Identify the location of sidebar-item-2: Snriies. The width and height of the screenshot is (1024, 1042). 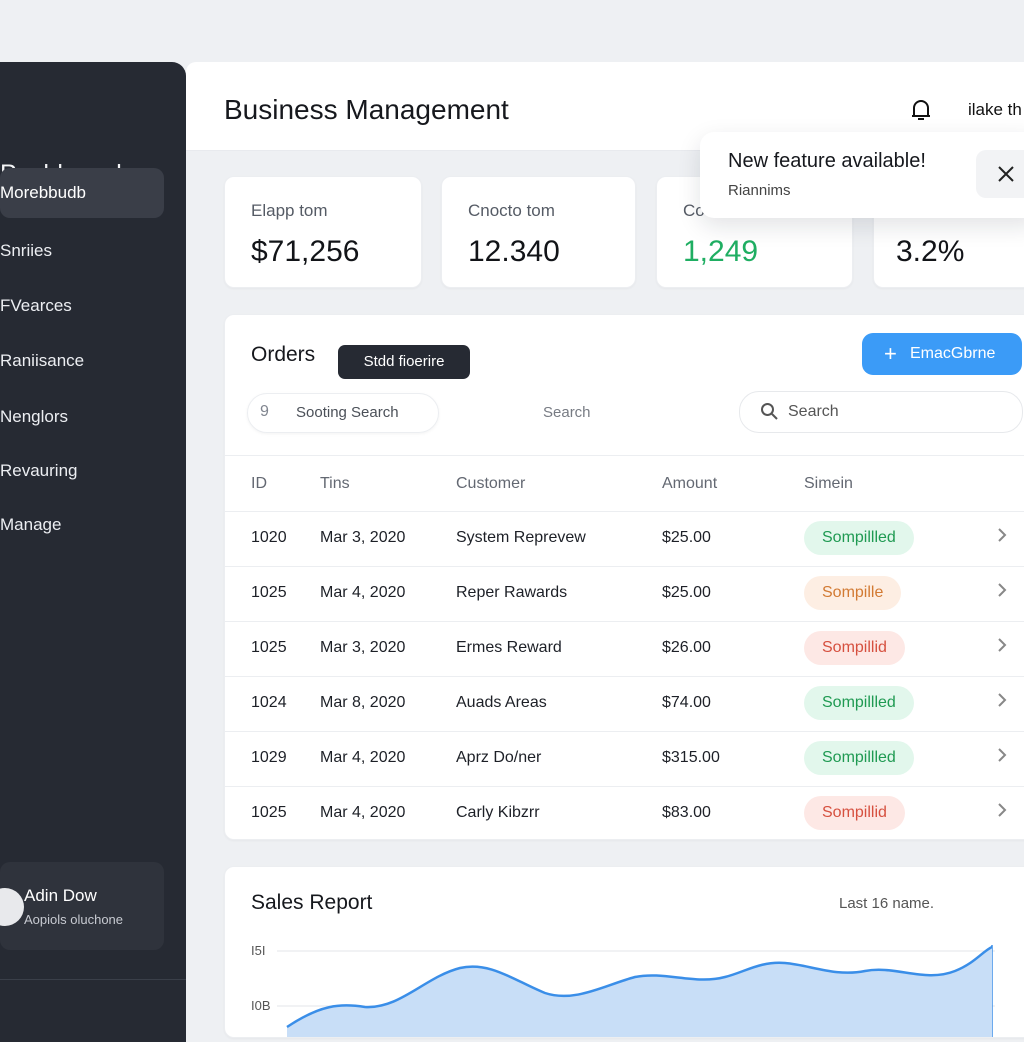
(82, 251).